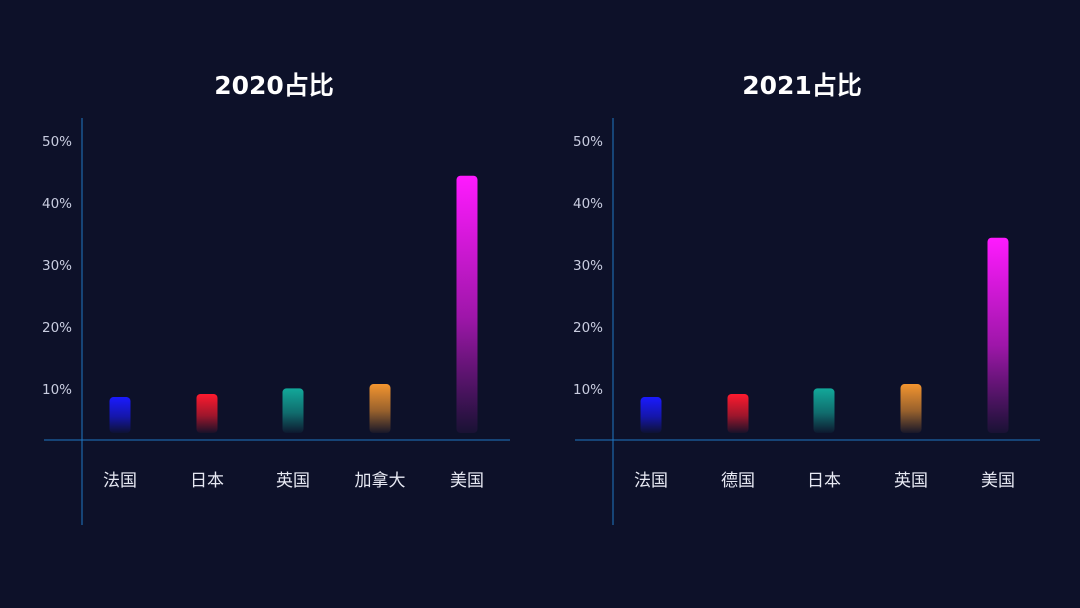  I want to click on chart-title: 2020占比, so click(274, 85).